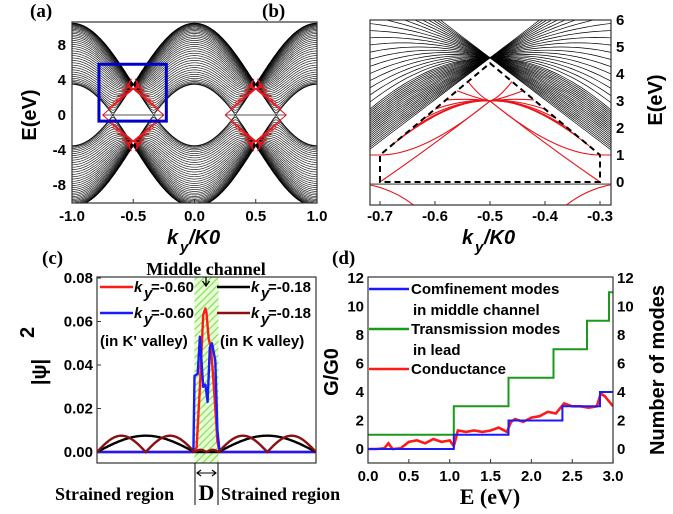 Image resolution: width=673 pixels, height=514 pixels. I want to click on x-tick-label: -0.5, so click(490, 216).